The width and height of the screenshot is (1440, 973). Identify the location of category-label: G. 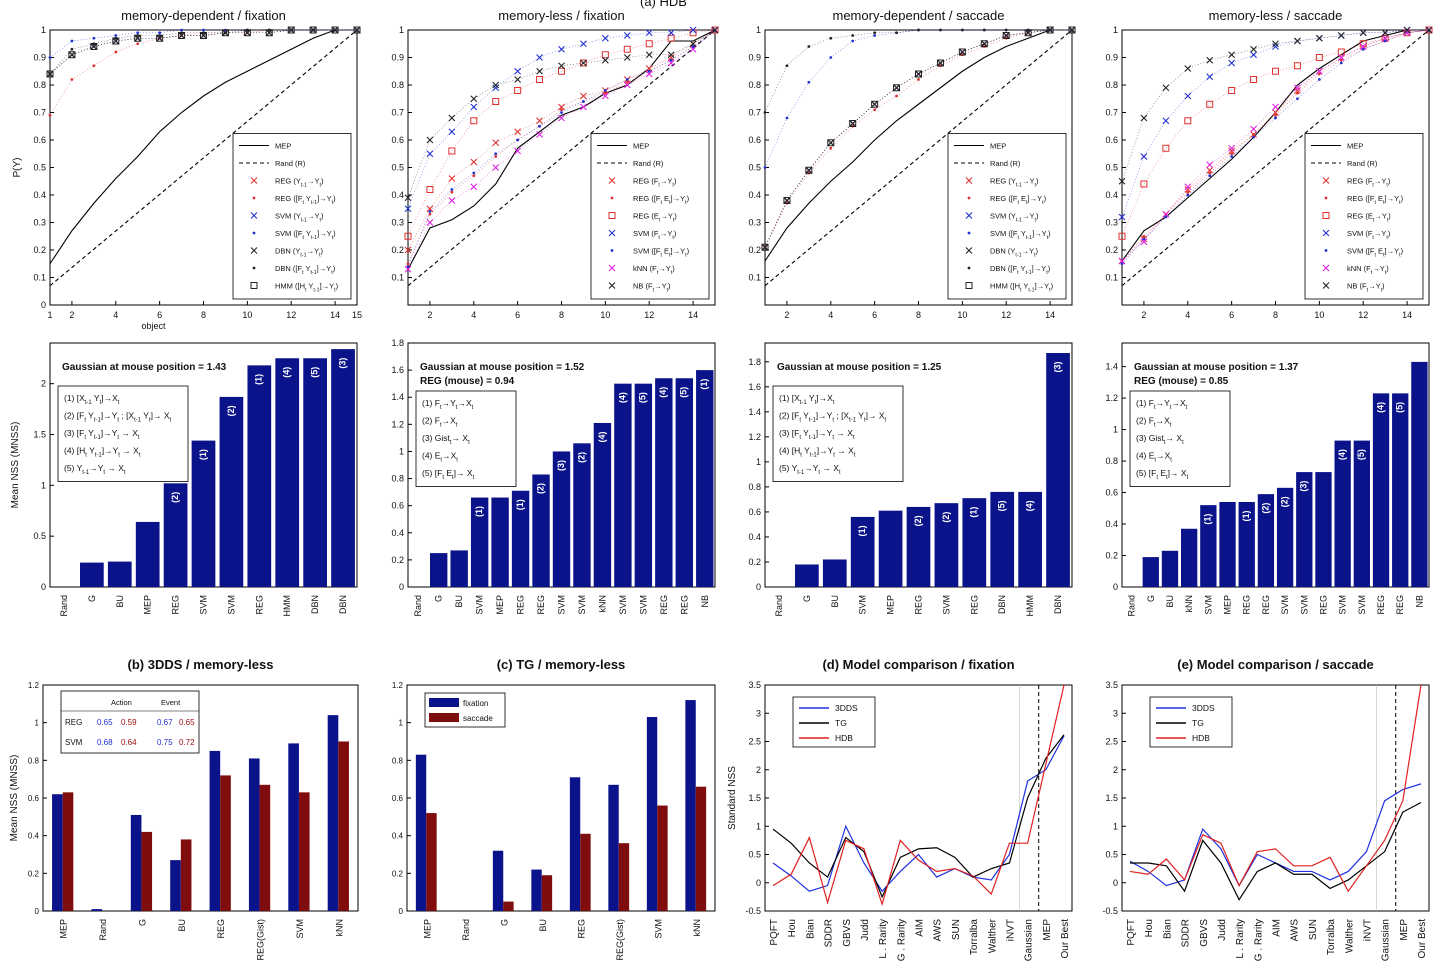
(807, 598).